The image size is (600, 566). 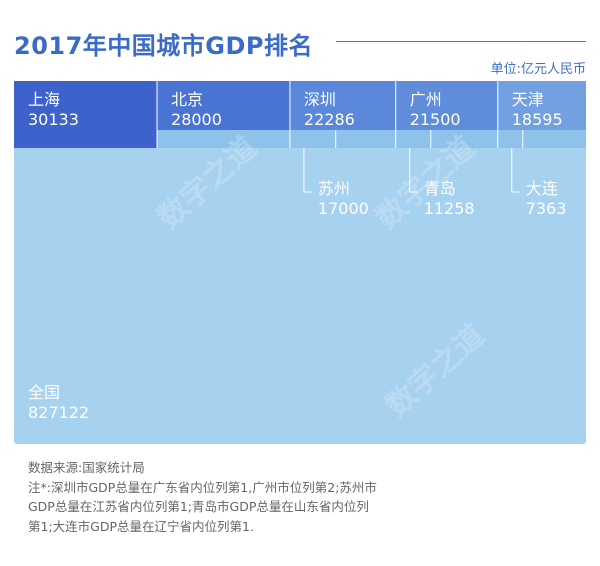 I want to click on city-label: 北京, so click(x=187, y=99).